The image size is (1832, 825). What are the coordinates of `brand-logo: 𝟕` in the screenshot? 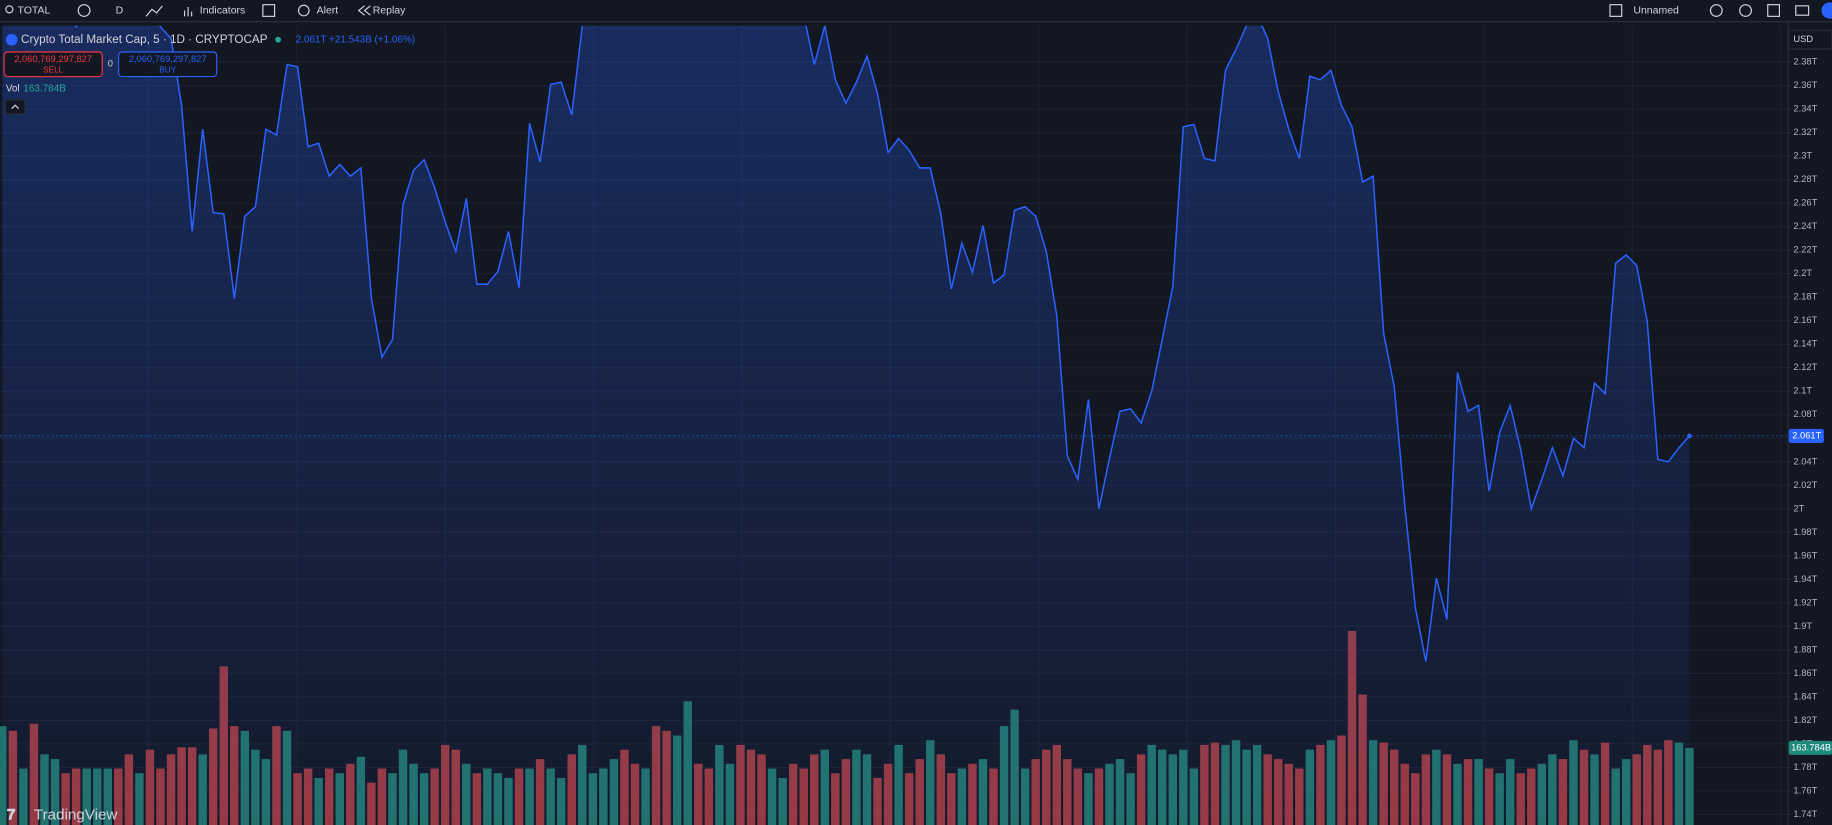 It's located at (11, 815).